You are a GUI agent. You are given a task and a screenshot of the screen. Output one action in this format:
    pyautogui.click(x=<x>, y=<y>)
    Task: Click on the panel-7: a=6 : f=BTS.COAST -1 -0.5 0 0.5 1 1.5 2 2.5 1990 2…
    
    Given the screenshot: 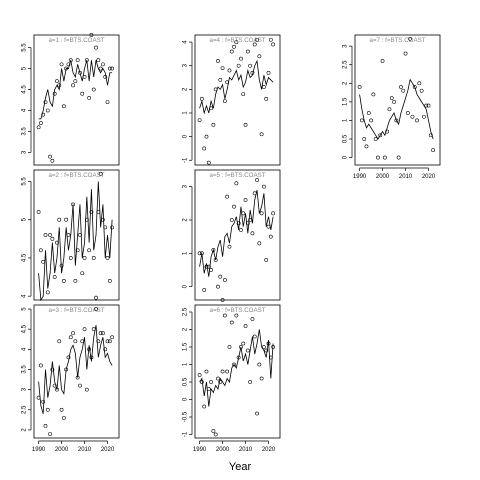 What is the action you would take?
    pyautogui.click(x=232, y=378)
    